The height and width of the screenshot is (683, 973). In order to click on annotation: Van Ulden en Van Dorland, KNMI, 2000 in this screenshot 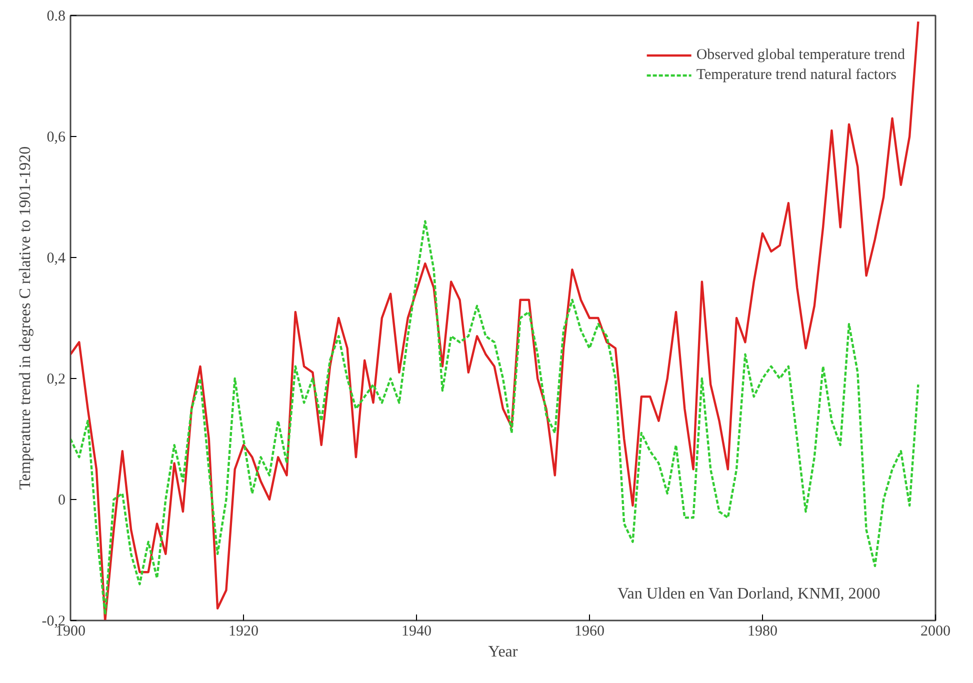, I will do `click(748, 594)`.